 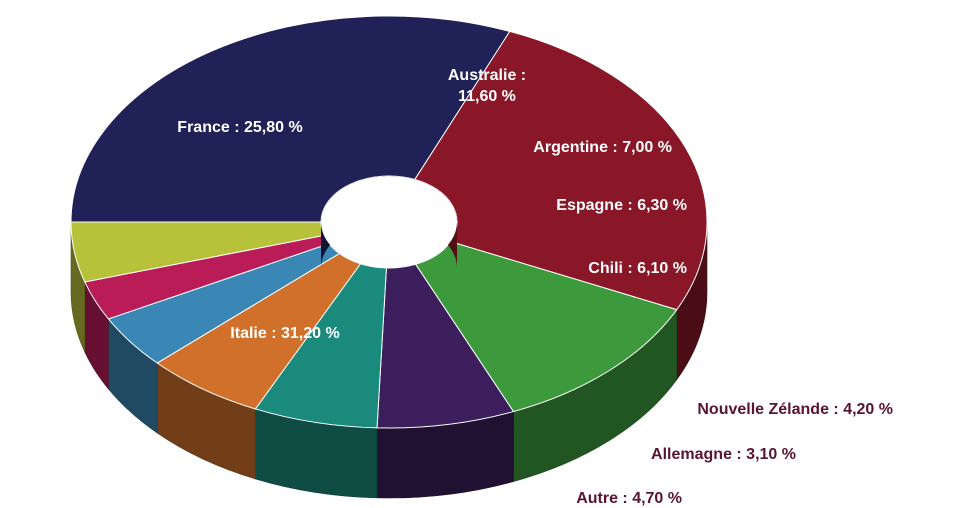 What do you see at coordinates (602, 147) in the screenshot?
I see `label-argentine: Argentine : 7,00 %` at bounding box center [602, 147].